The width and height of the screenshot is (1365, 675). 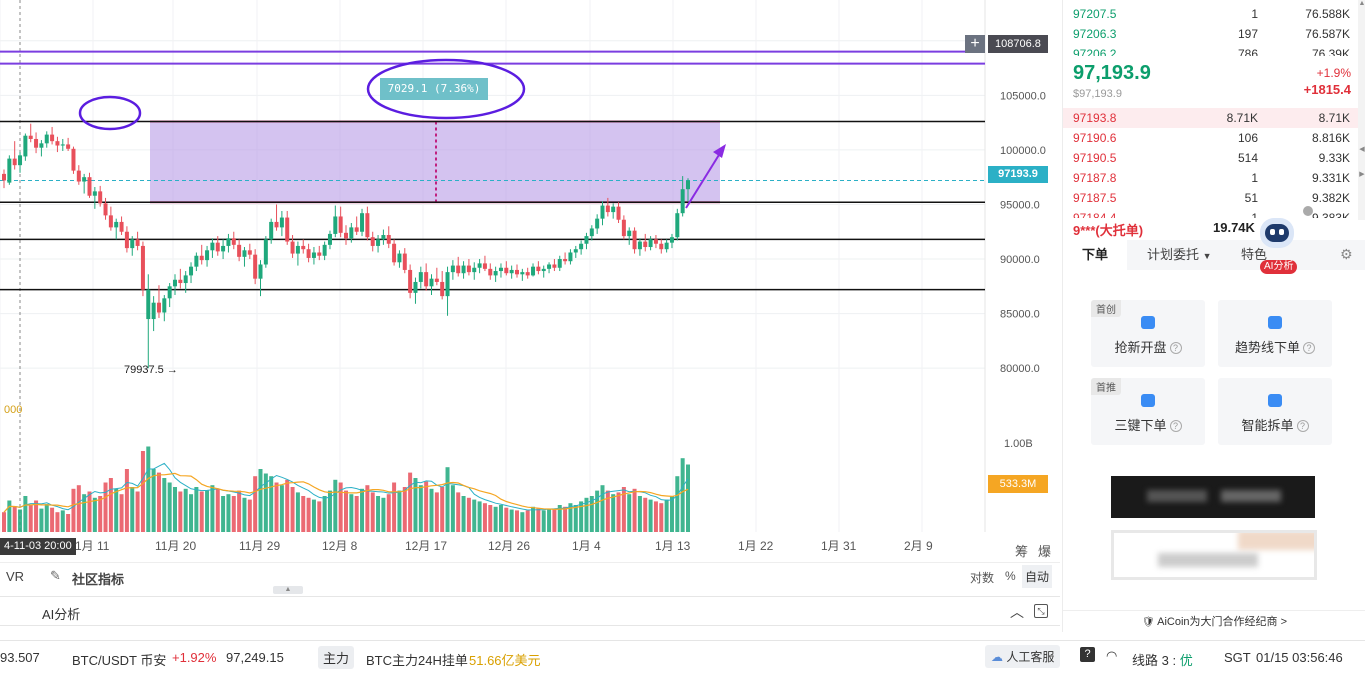 What do you see at coordinates (1023, 656) in the screenshot?
I see `customer-service-button: ☁ 人工客服` at bounding box center [1023, 656].